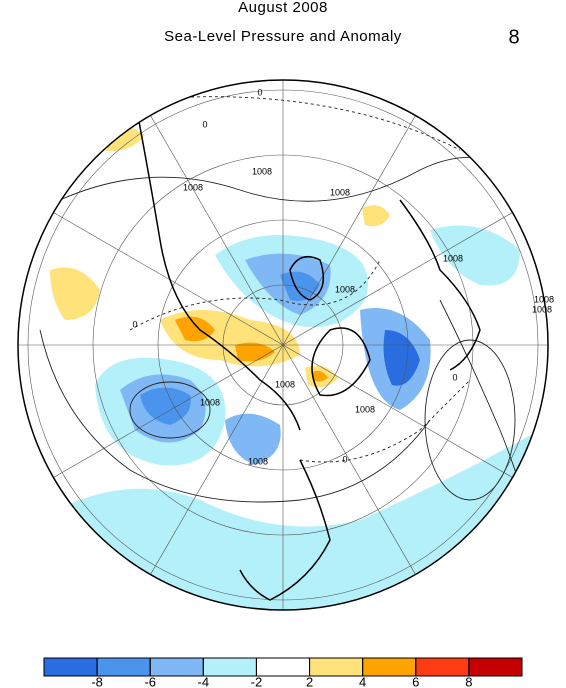  What do you see at coordinates (362, 681) in the screenshot?
I see `colorbar-label: 4` at bounding box center [362, 681].